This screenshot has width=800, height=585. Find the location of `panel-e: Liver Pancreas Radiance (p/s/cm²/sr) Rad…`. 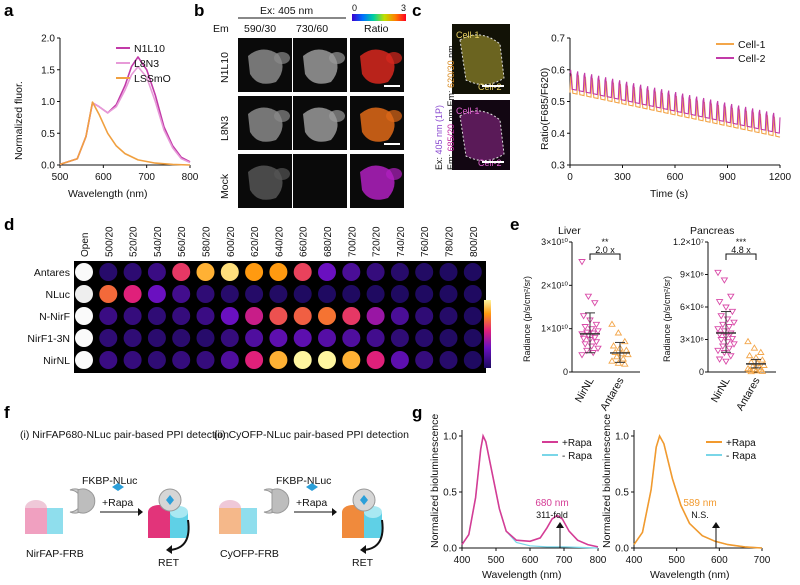

panel-e: Liver Pancreas Radiance (p/s/cm²/sr) Rad… is located at coordinates (649, 319).